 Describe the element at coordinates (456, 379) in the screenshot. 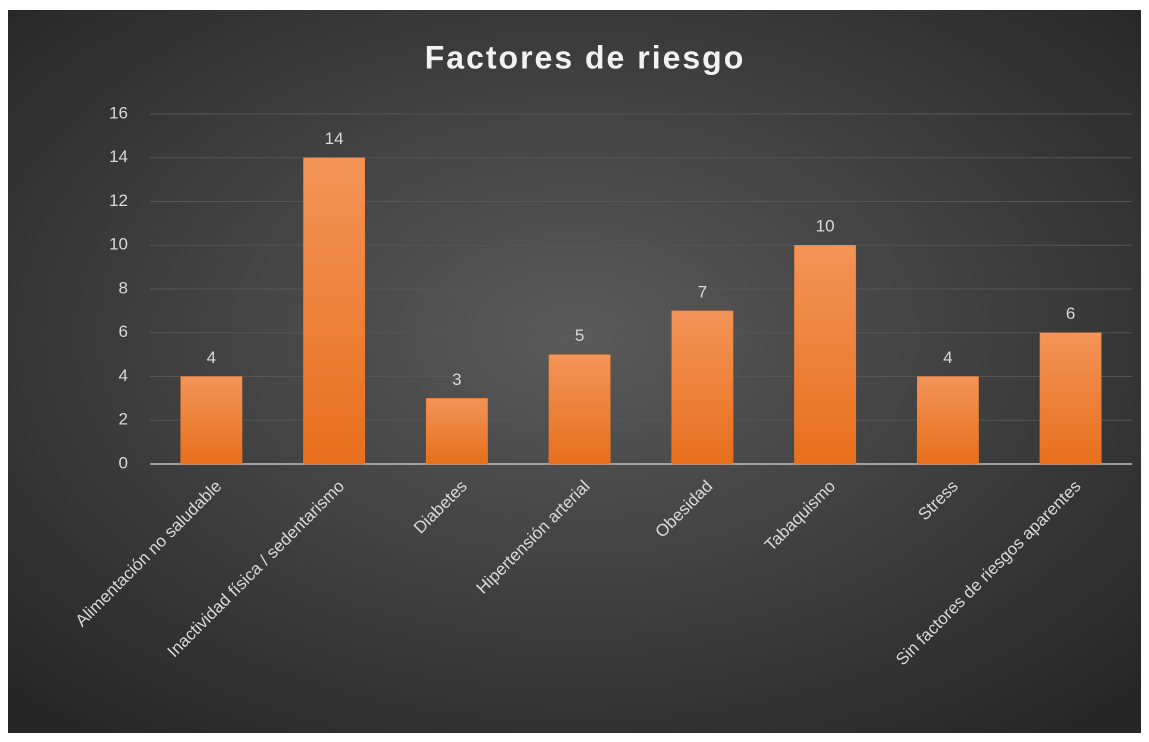

I see `data-label: 3` at that location.